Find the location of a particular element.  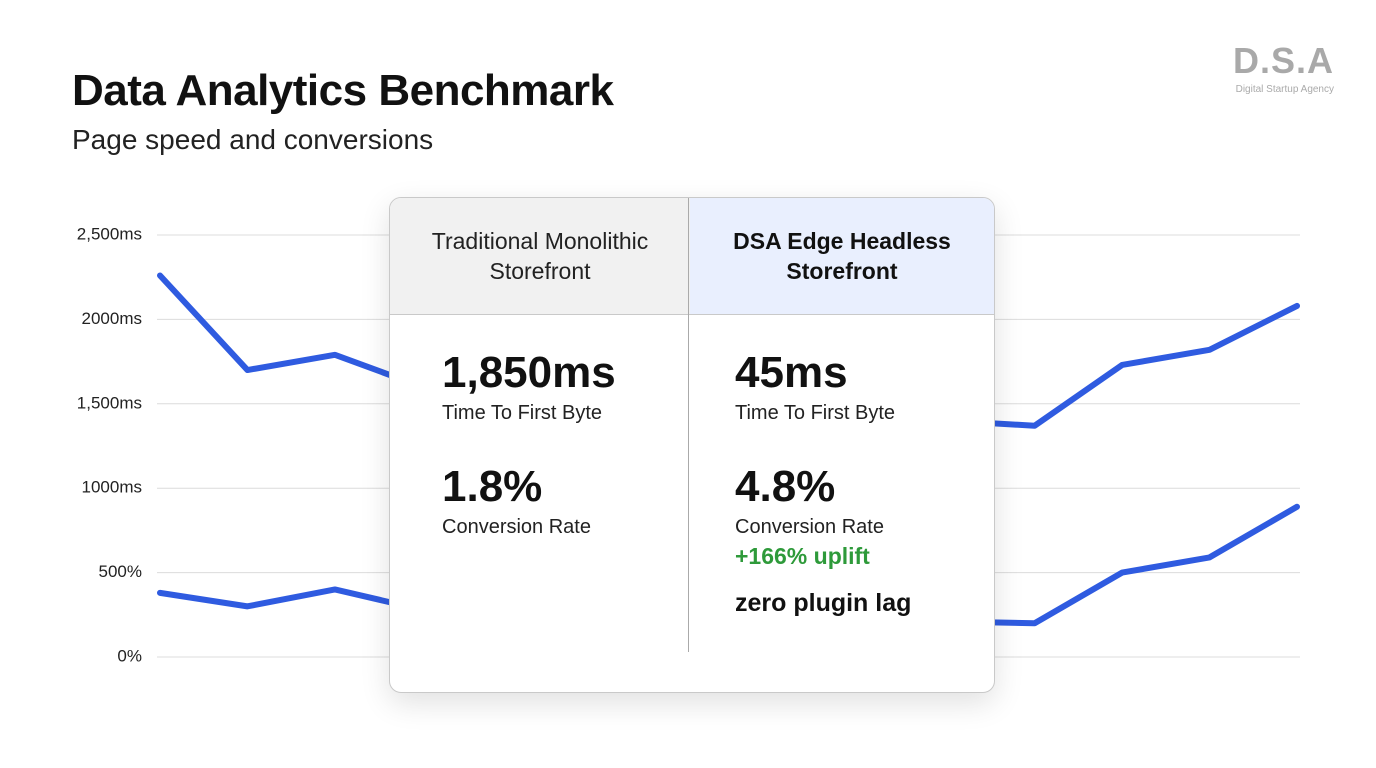

brand-tagline: Digital Startup Agency is located at coordinates (1284, 89).